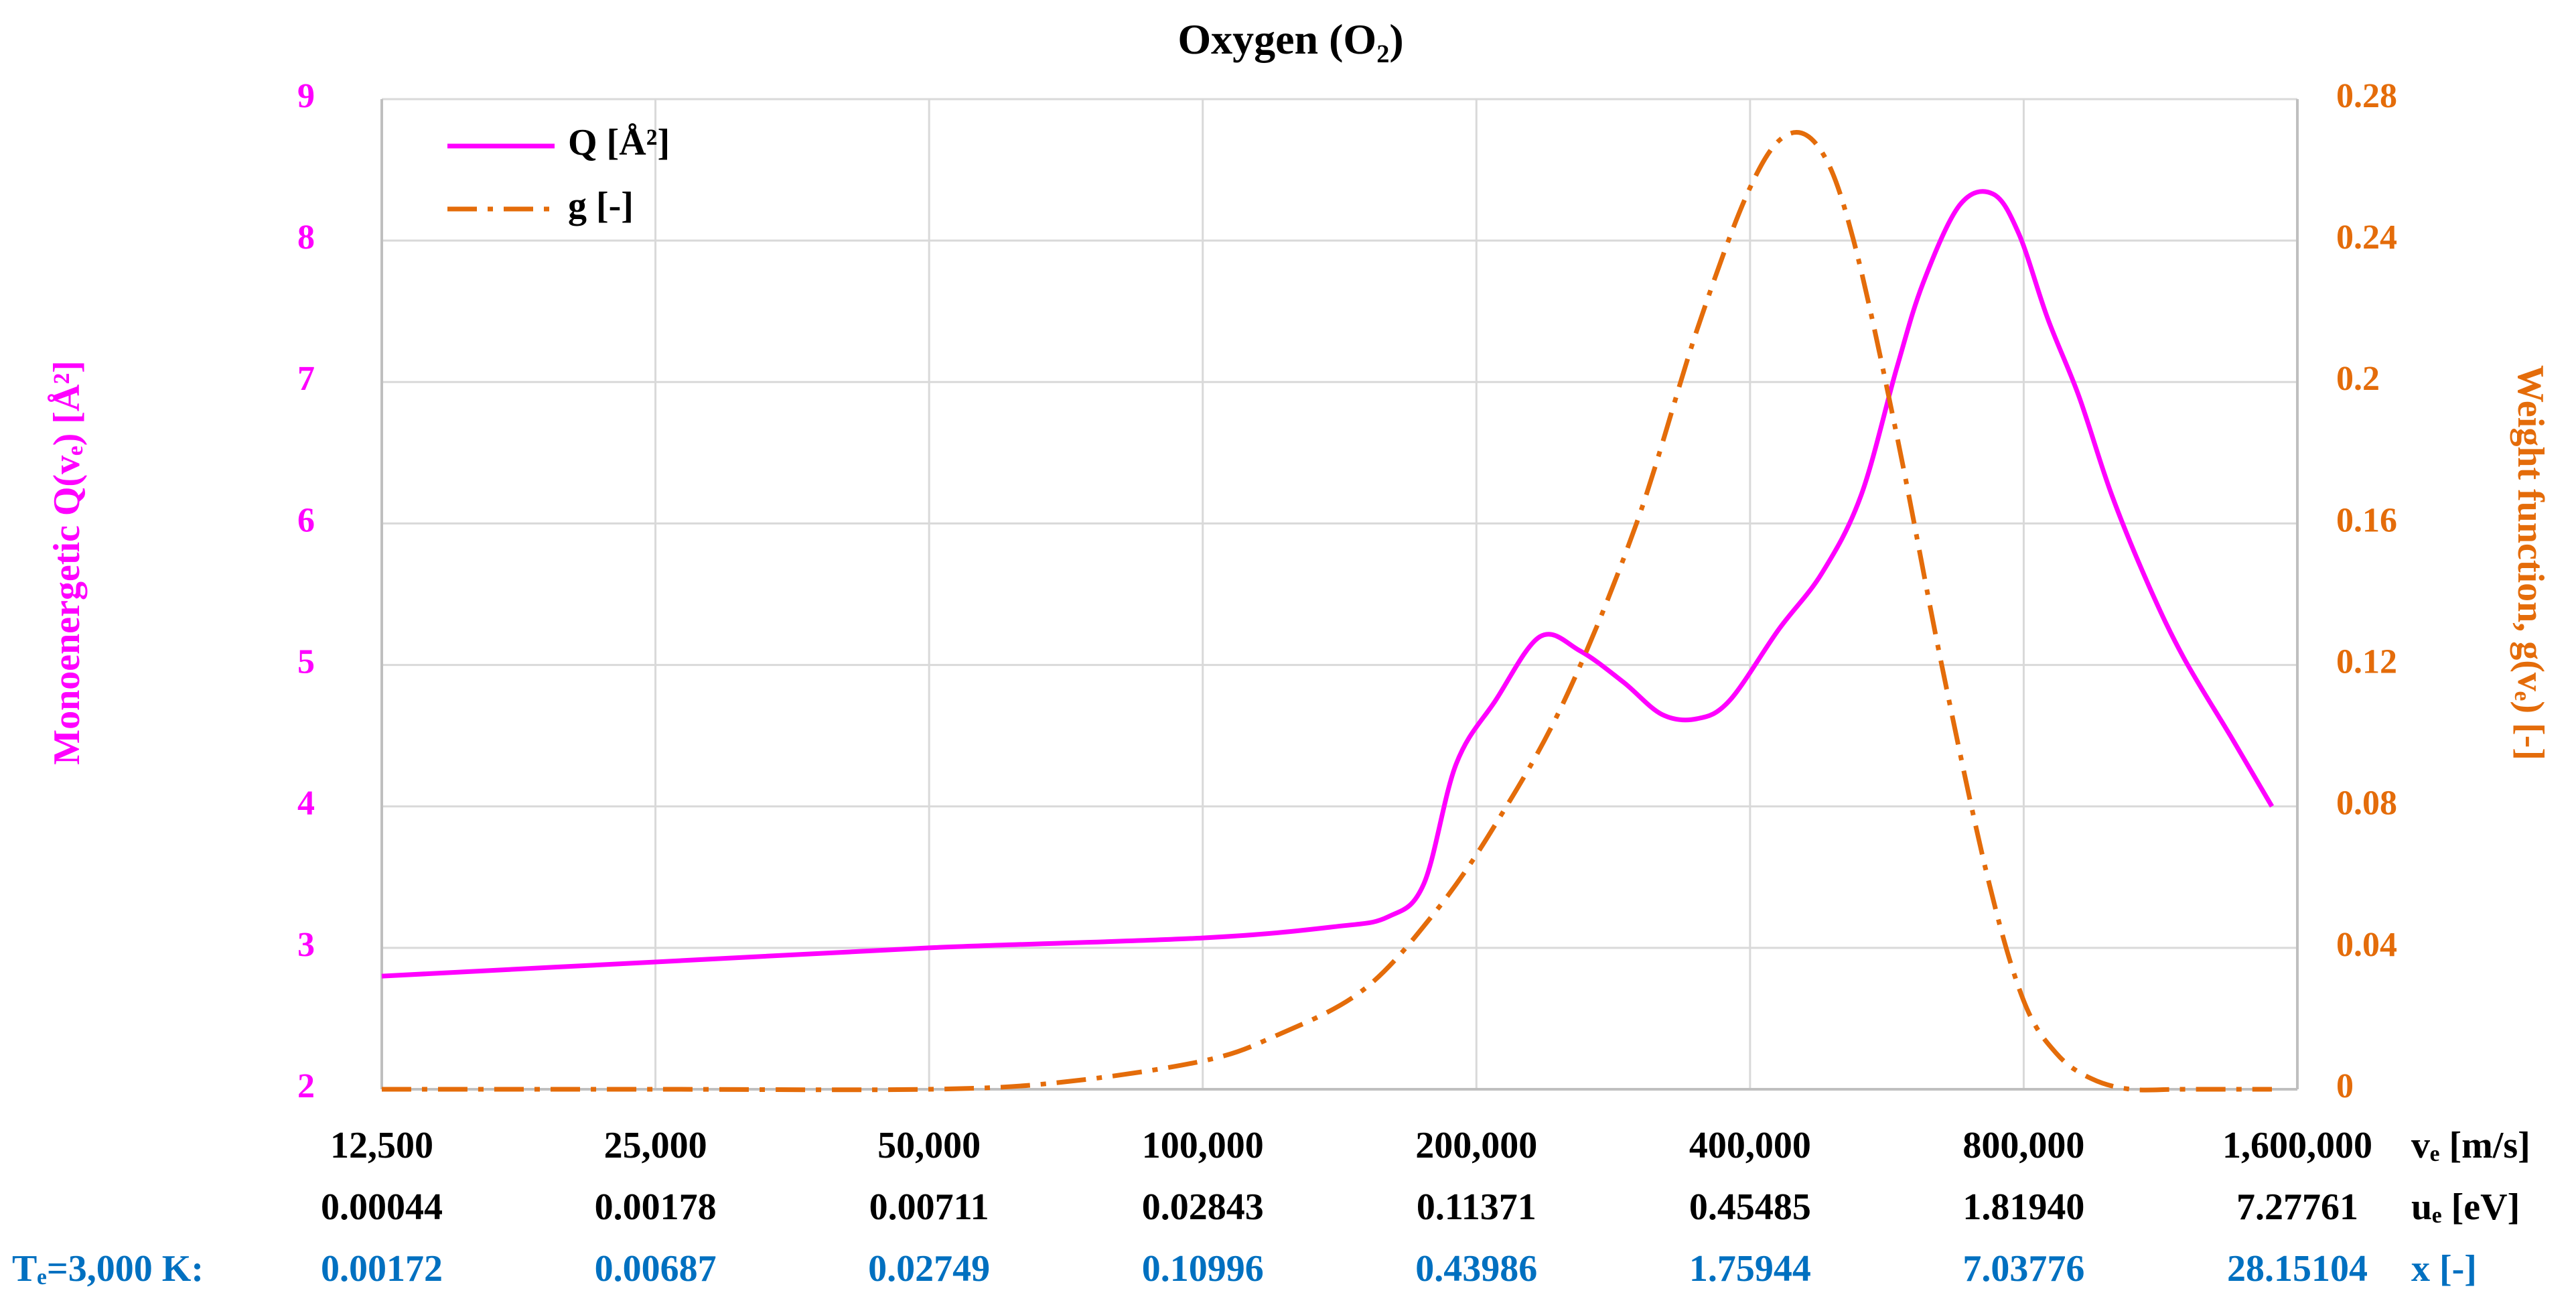 Image resolution: width=2576 pixels, height=1309 pixels. I want to click on x-tick-label-energy: 0.00711, so click(929, 1207).